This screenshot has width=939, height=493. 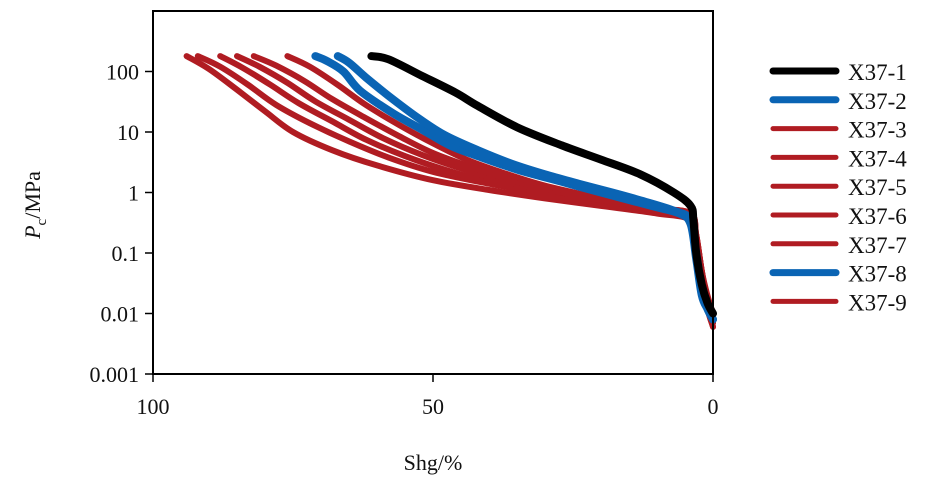 I want to click on y-tick-label: 100, so click(x=122, y=72).